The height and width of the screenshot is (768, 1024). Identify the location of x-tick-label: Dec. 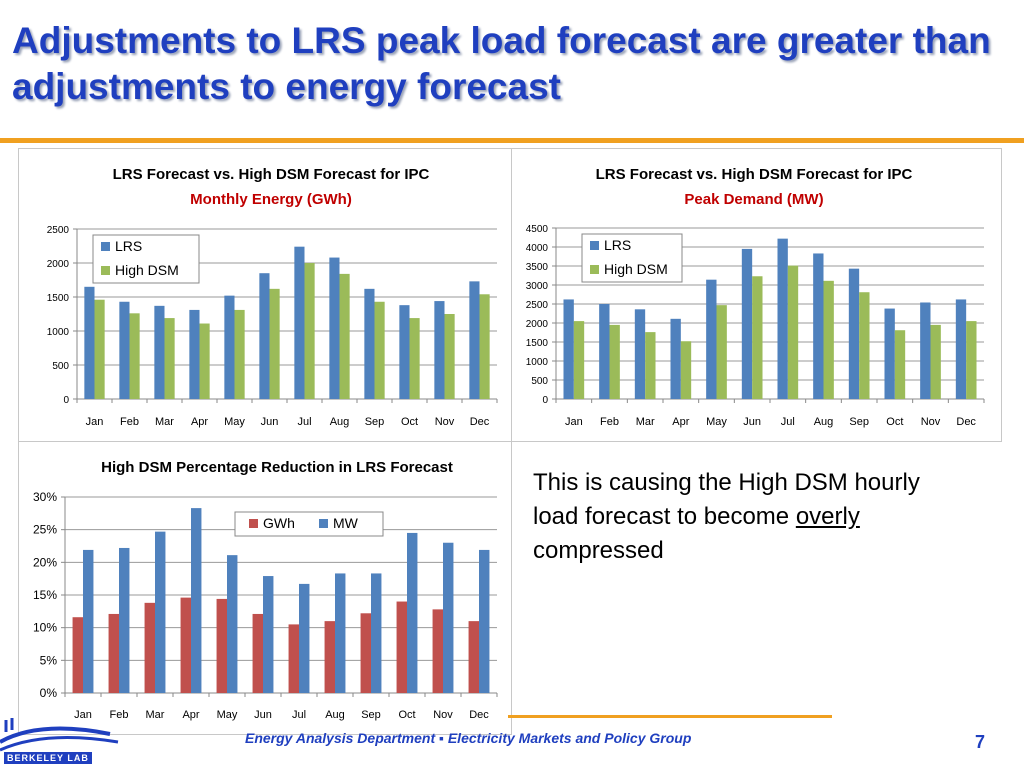
(966, 422).